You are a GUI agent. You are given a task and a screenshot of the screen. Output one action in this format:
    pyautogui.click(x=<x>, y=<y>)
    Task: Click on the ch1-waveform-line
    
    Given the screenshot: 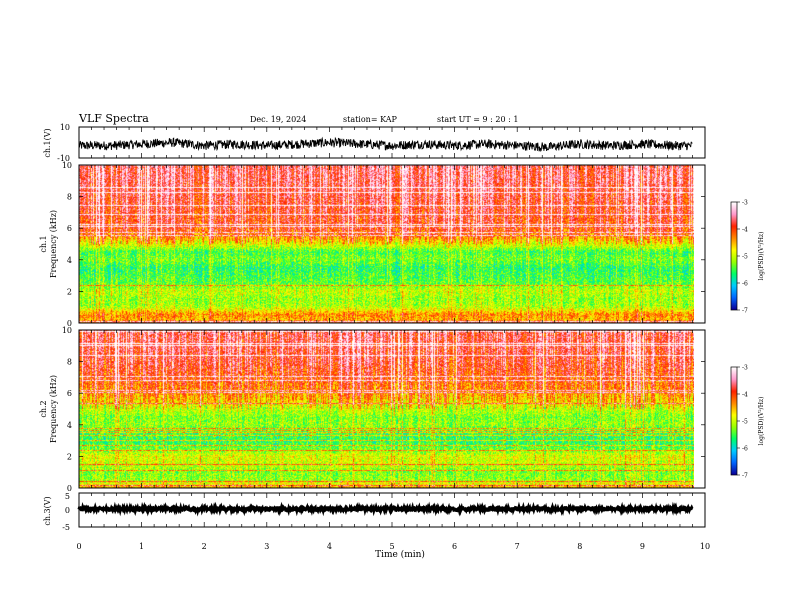 What is the action you would take?
    pyautogui.click(x=385, y=144)
    